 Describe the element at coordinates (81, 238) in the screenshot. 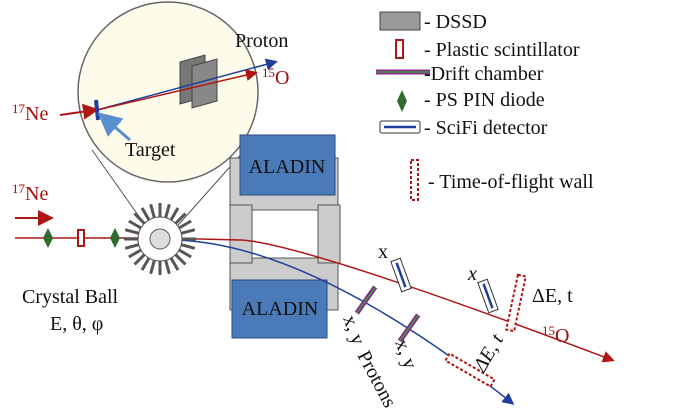

I see `plastic` at that location.